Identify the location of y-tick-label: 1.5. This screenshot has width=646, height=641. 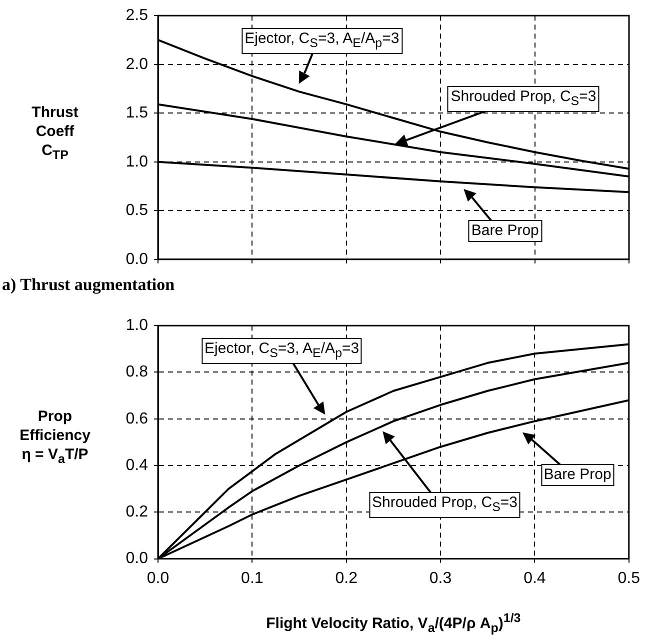
(137, 113).